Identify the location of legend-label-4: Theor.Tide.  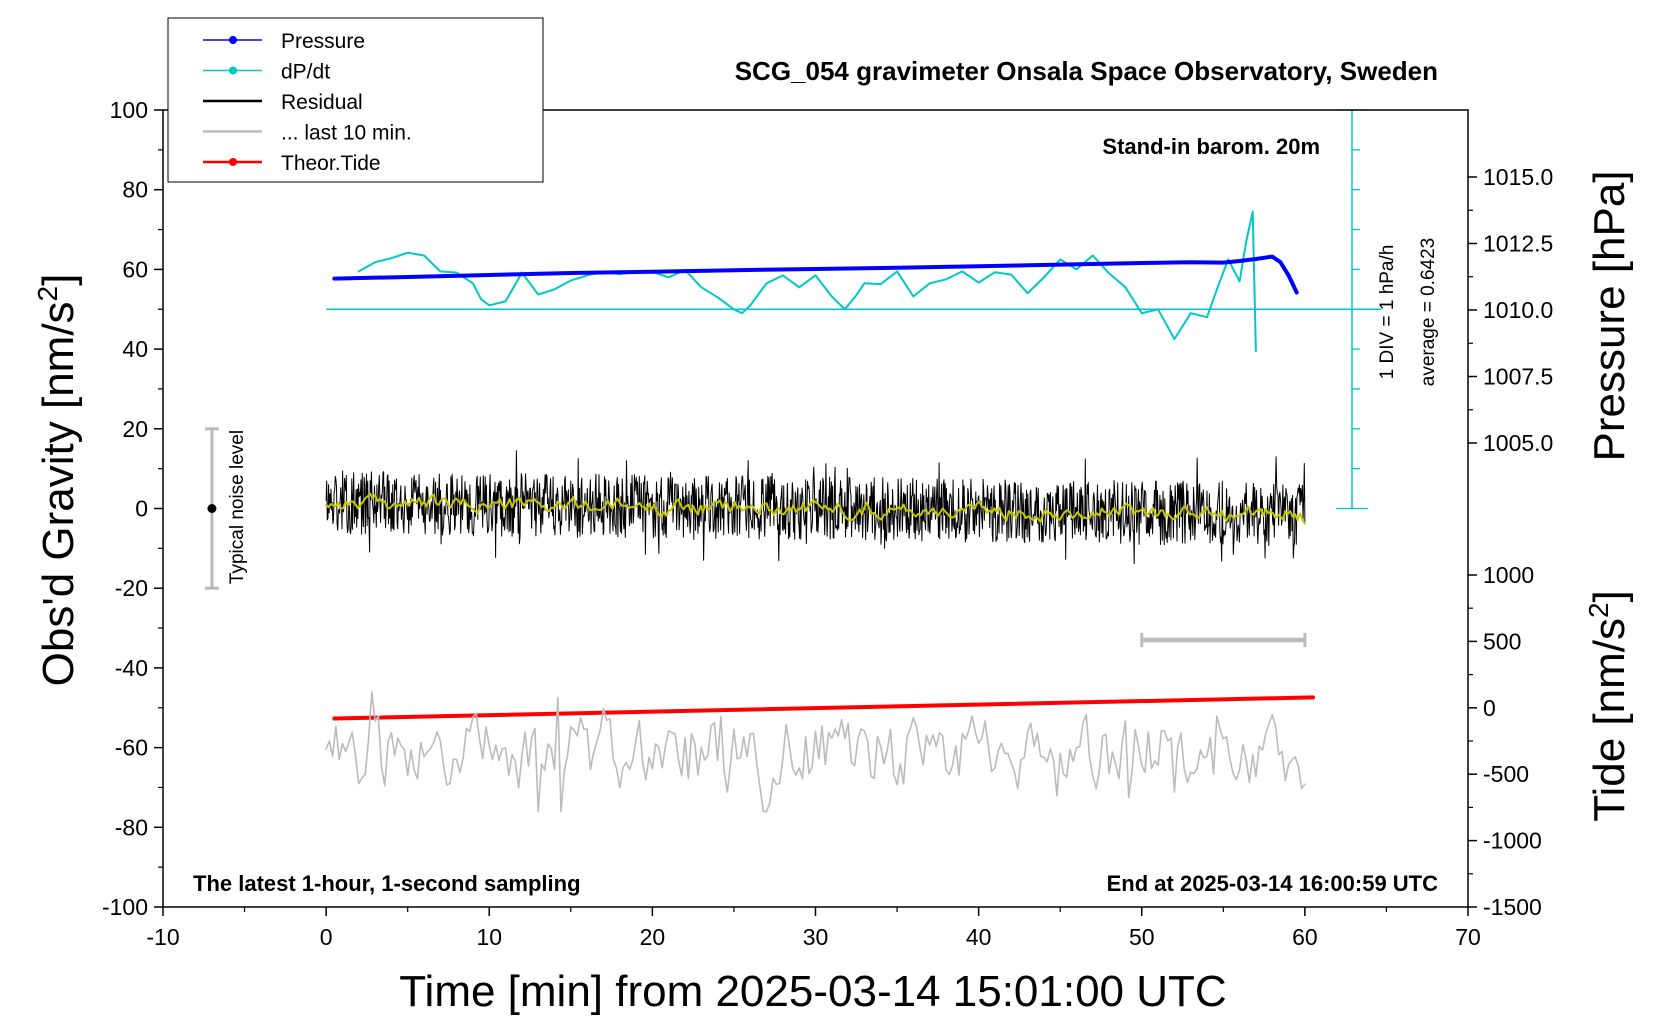
(331, 163).